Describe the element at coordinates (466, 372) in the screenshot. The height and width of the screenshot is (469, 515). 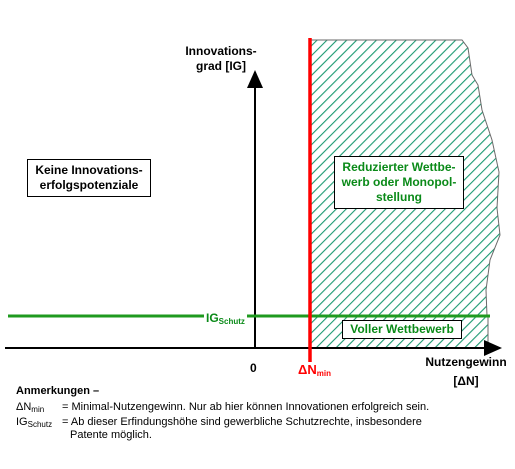
I see `x-axis-label: Nutzengewinn [ΔN]` at that location.